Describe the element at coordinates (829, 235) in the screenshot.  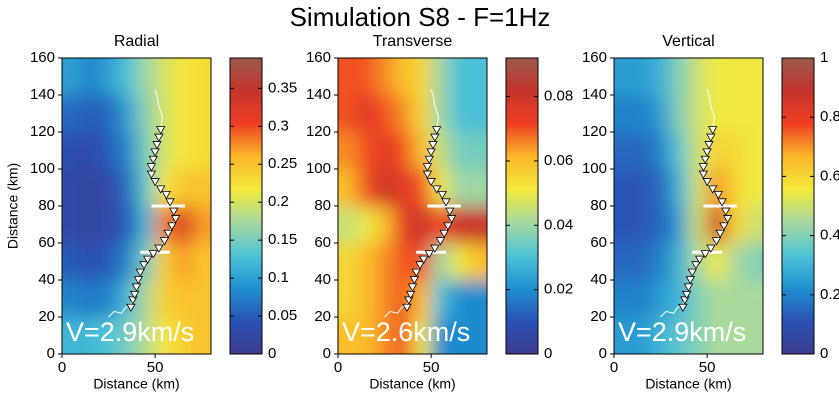
I see `colorbar-tick-label: 0.4` at that location.